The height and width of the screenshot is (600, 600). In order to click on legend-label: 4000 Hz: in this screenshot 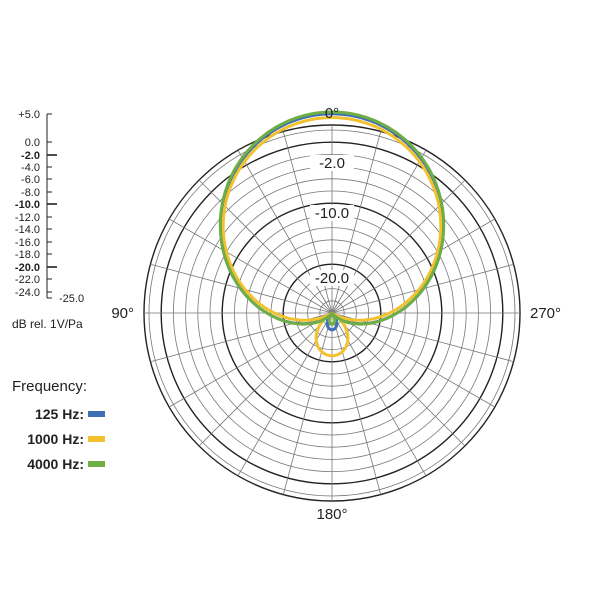, I will do `click(55, 463)`.